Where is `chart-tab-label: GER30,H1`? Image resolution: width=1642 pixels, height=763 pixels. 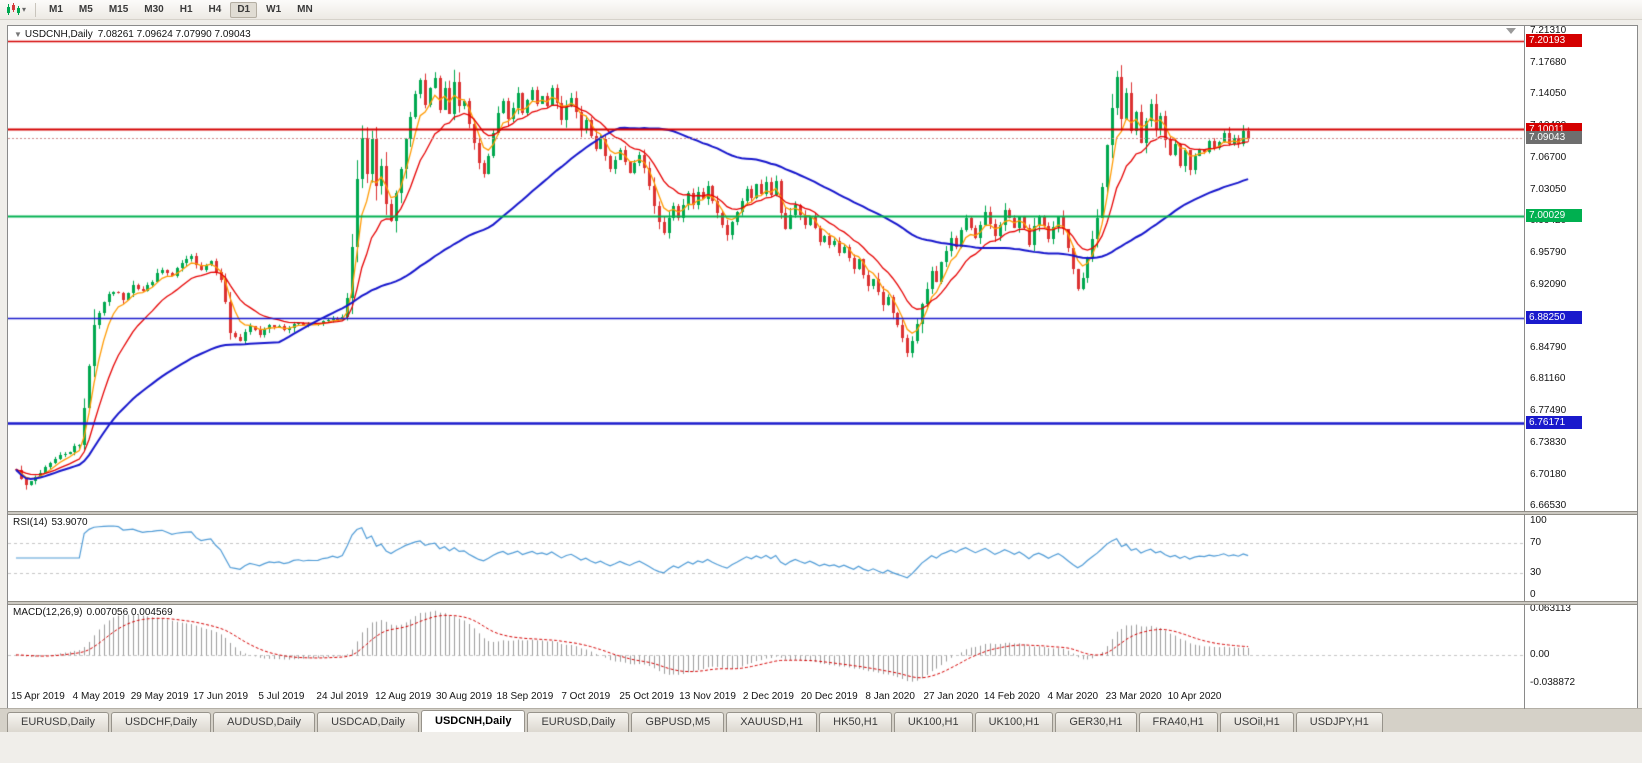 chart-tab-label: GER30,H1 is located at coordinates (1096, 722).